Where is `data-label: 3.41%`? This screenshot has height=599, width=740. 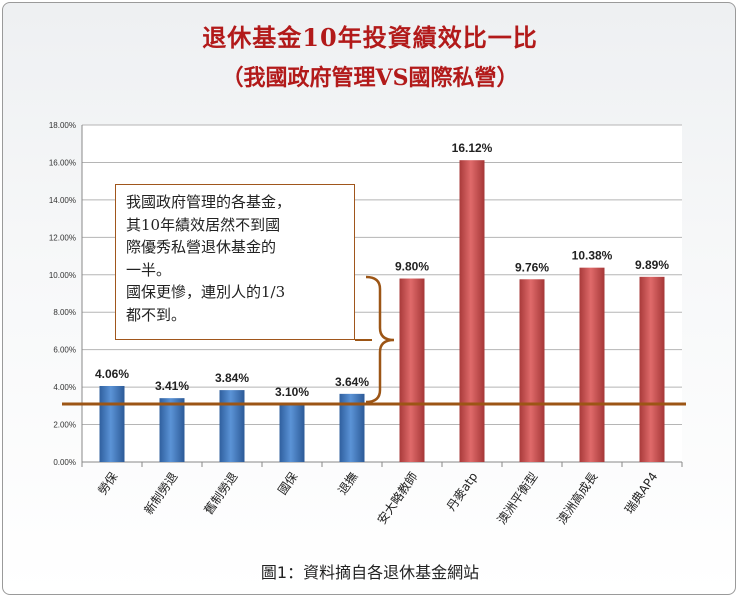
data-label: 3.41% is located at coordinates (172, 386).